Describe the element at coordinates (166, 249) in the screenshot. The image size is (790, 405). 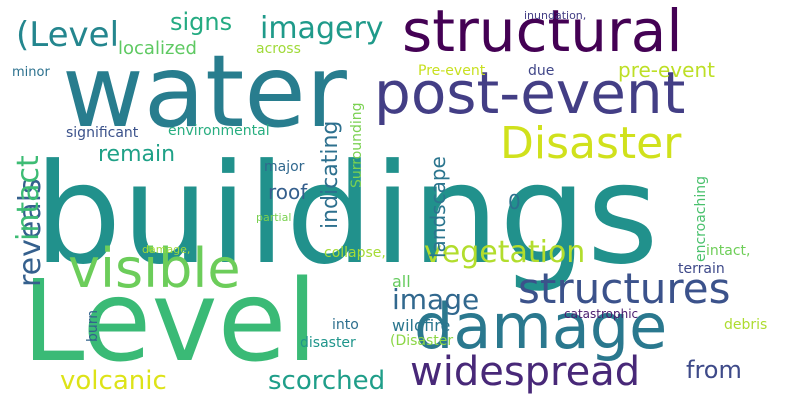
I see `word: damage,` at that location.